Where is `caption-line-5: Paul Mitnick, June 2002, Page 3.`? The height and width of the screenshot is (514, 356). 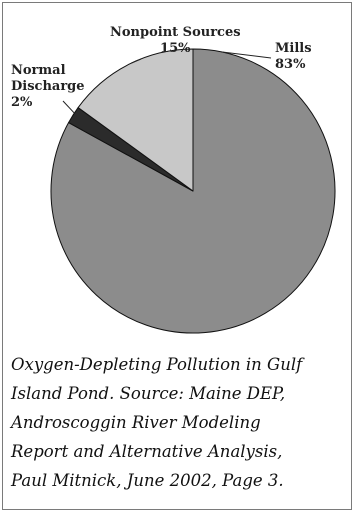 caption-line-5: Paul Mitnick, June 2002, Page 3. is located at coordinates (147, 480).